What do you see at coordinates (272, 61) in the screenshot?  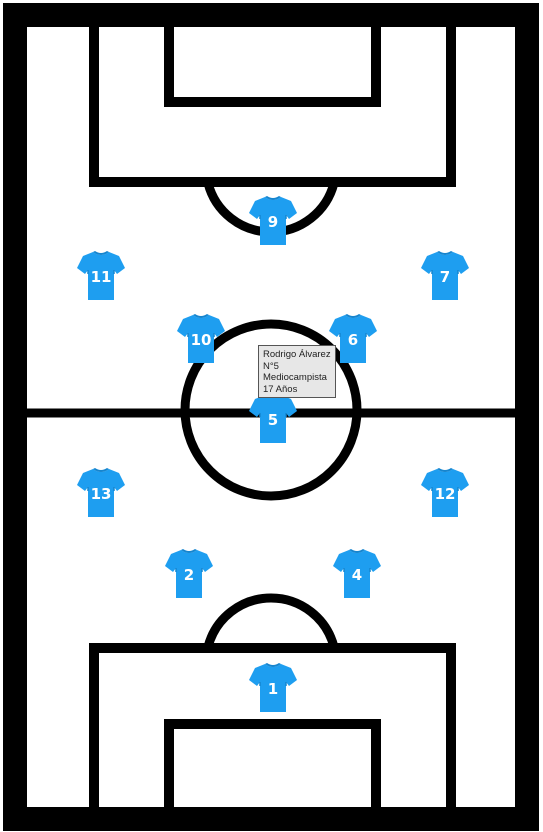 I see `top-goal-area` at bounding box center [272, 61].